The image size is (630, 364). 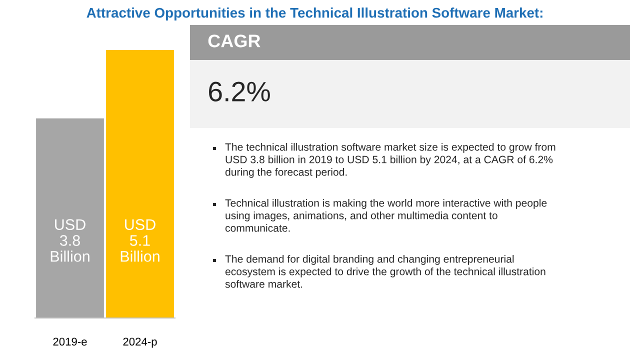 I want to click on text: Technical illustration is making the world more interactive with people using images, animations, and other multimedia content to communicate., so click(x=386, y=215).